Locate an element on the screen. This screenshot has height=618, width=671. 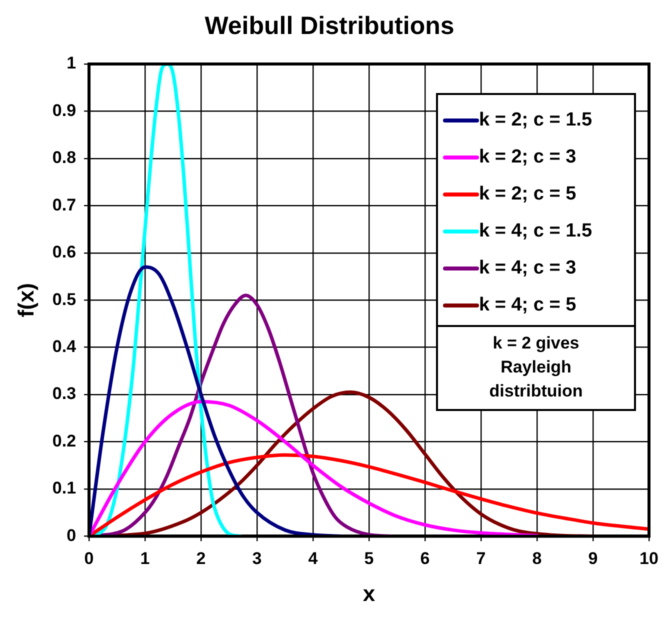
line-series is located at coordinates (314, 468).